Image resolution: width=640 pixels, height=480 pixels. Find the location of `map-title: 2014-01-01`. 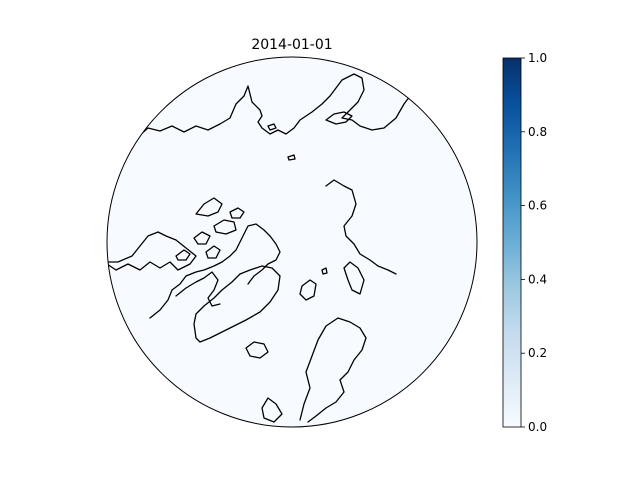

map-title: 2014-01-01 is located at coordinates (291, 45).